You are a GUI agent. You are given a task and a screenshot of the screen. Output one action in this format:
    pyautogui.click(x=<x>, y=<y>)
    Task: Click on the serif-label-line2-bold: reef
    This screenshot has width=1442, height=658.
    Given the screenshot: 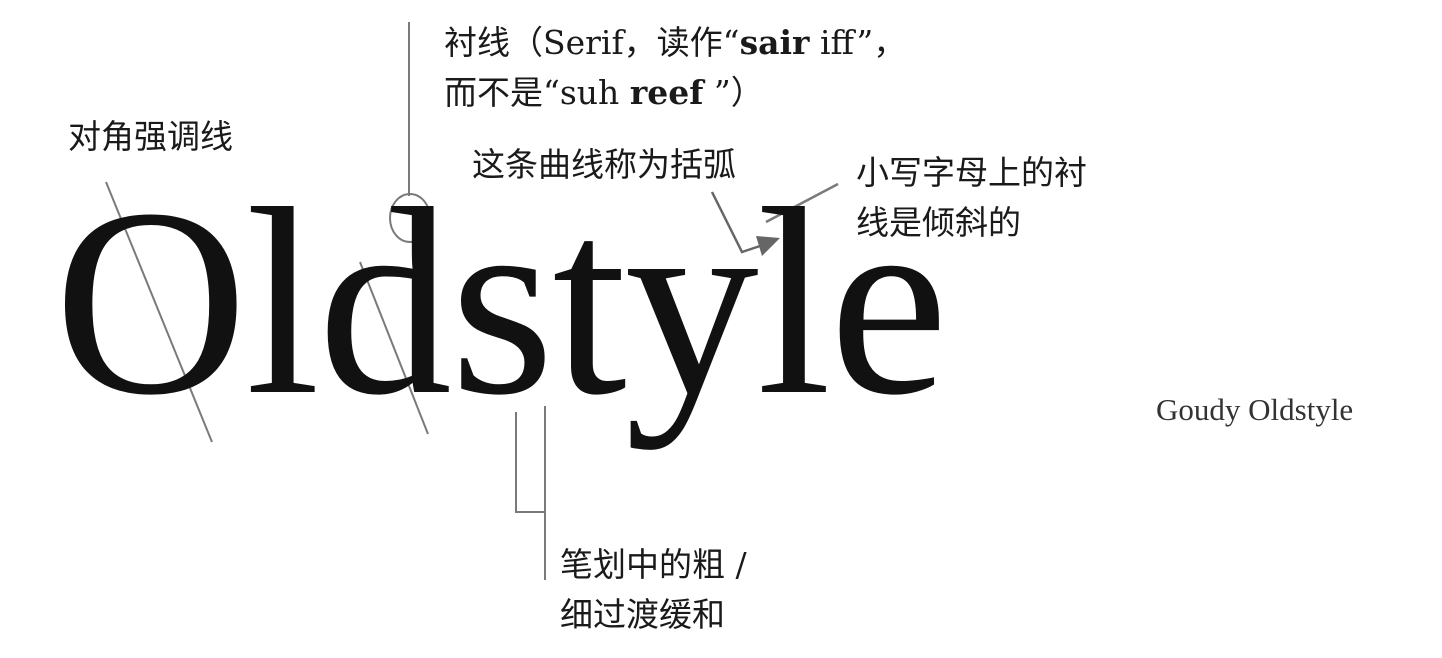 What is the action you would take?
    pyautogui.click(x=666, y=92)
    